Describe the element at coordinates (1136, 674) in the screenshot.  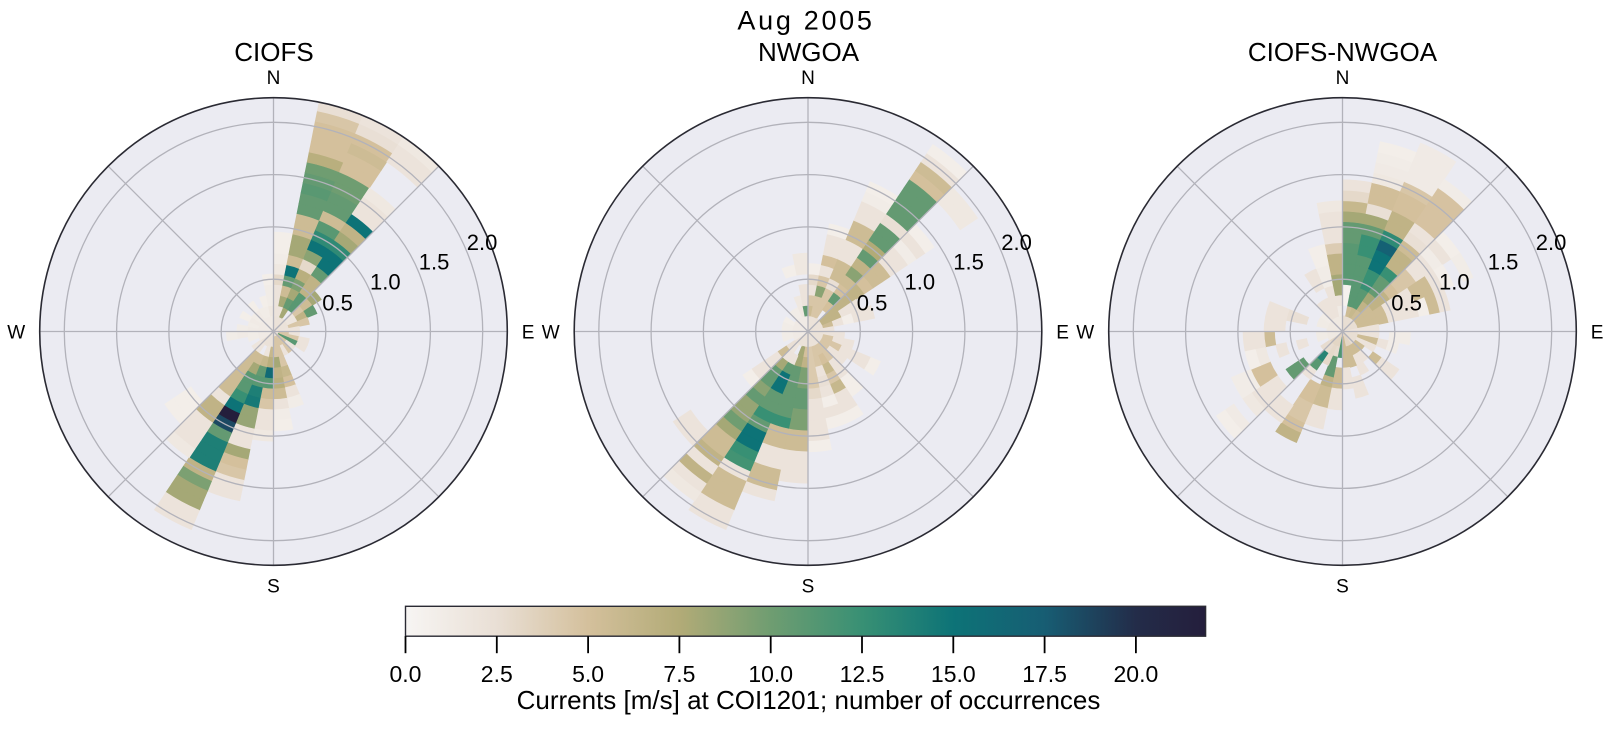
I see `svg-text: 20.0` at that location.